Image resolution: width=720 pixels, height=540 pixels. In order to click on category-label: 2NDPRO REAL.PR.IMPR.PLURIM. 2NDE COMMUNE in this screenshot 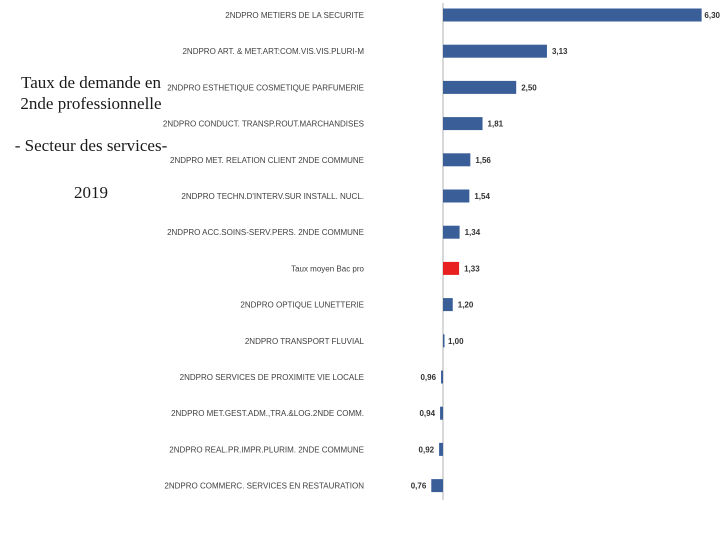, I will do `click(266, 449)`.